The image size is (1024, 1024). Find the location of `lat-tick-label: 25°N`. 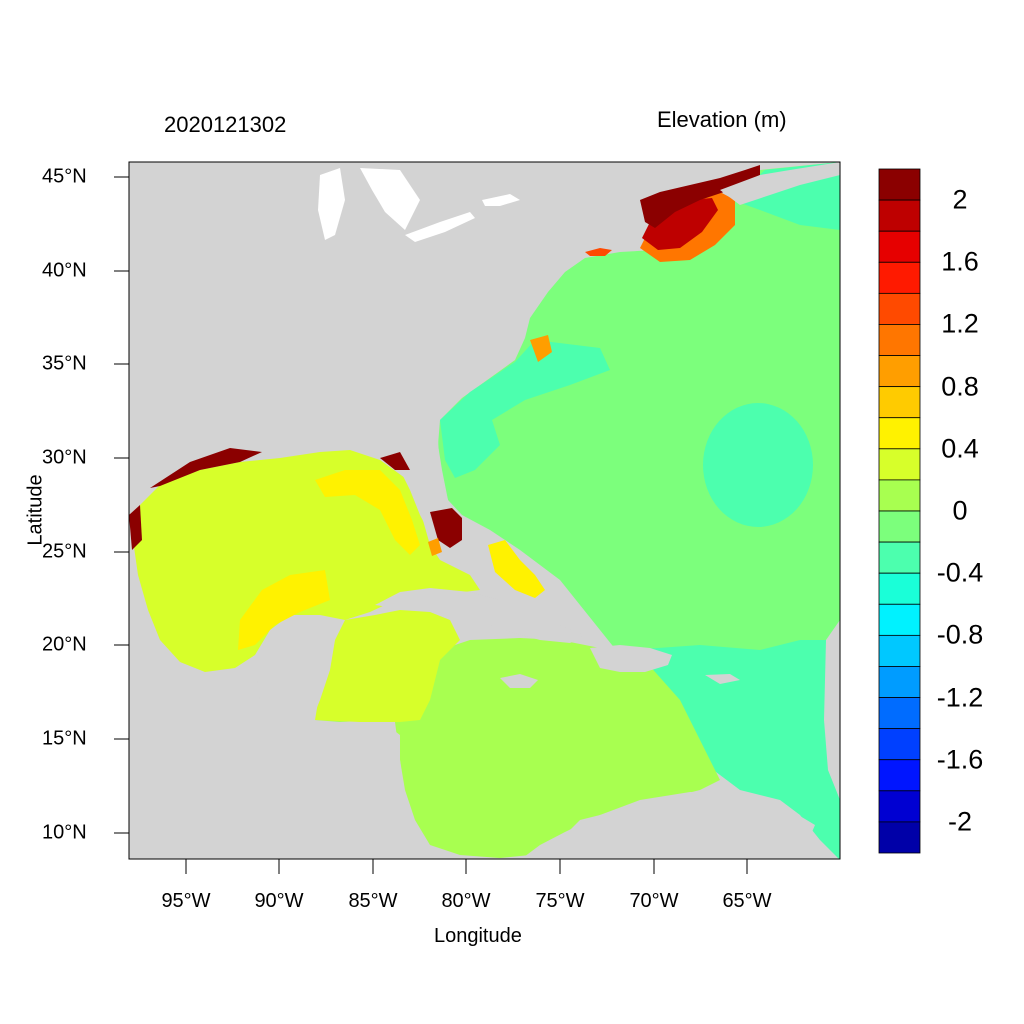

lat-tick-label: 25°N is located at coordinates (64, 551).